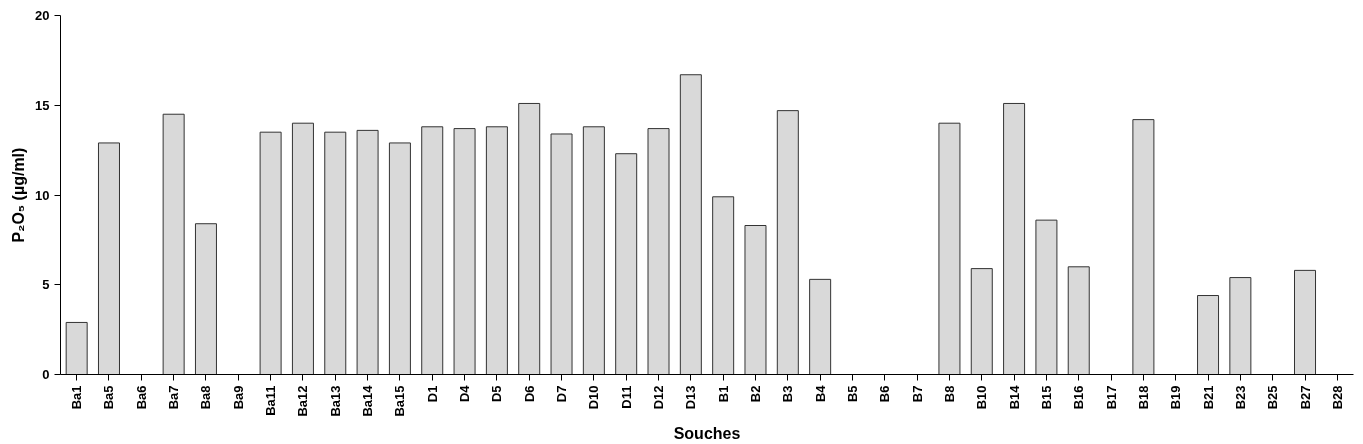  I want to click on x-tick-label: B4, so click(820, 393).